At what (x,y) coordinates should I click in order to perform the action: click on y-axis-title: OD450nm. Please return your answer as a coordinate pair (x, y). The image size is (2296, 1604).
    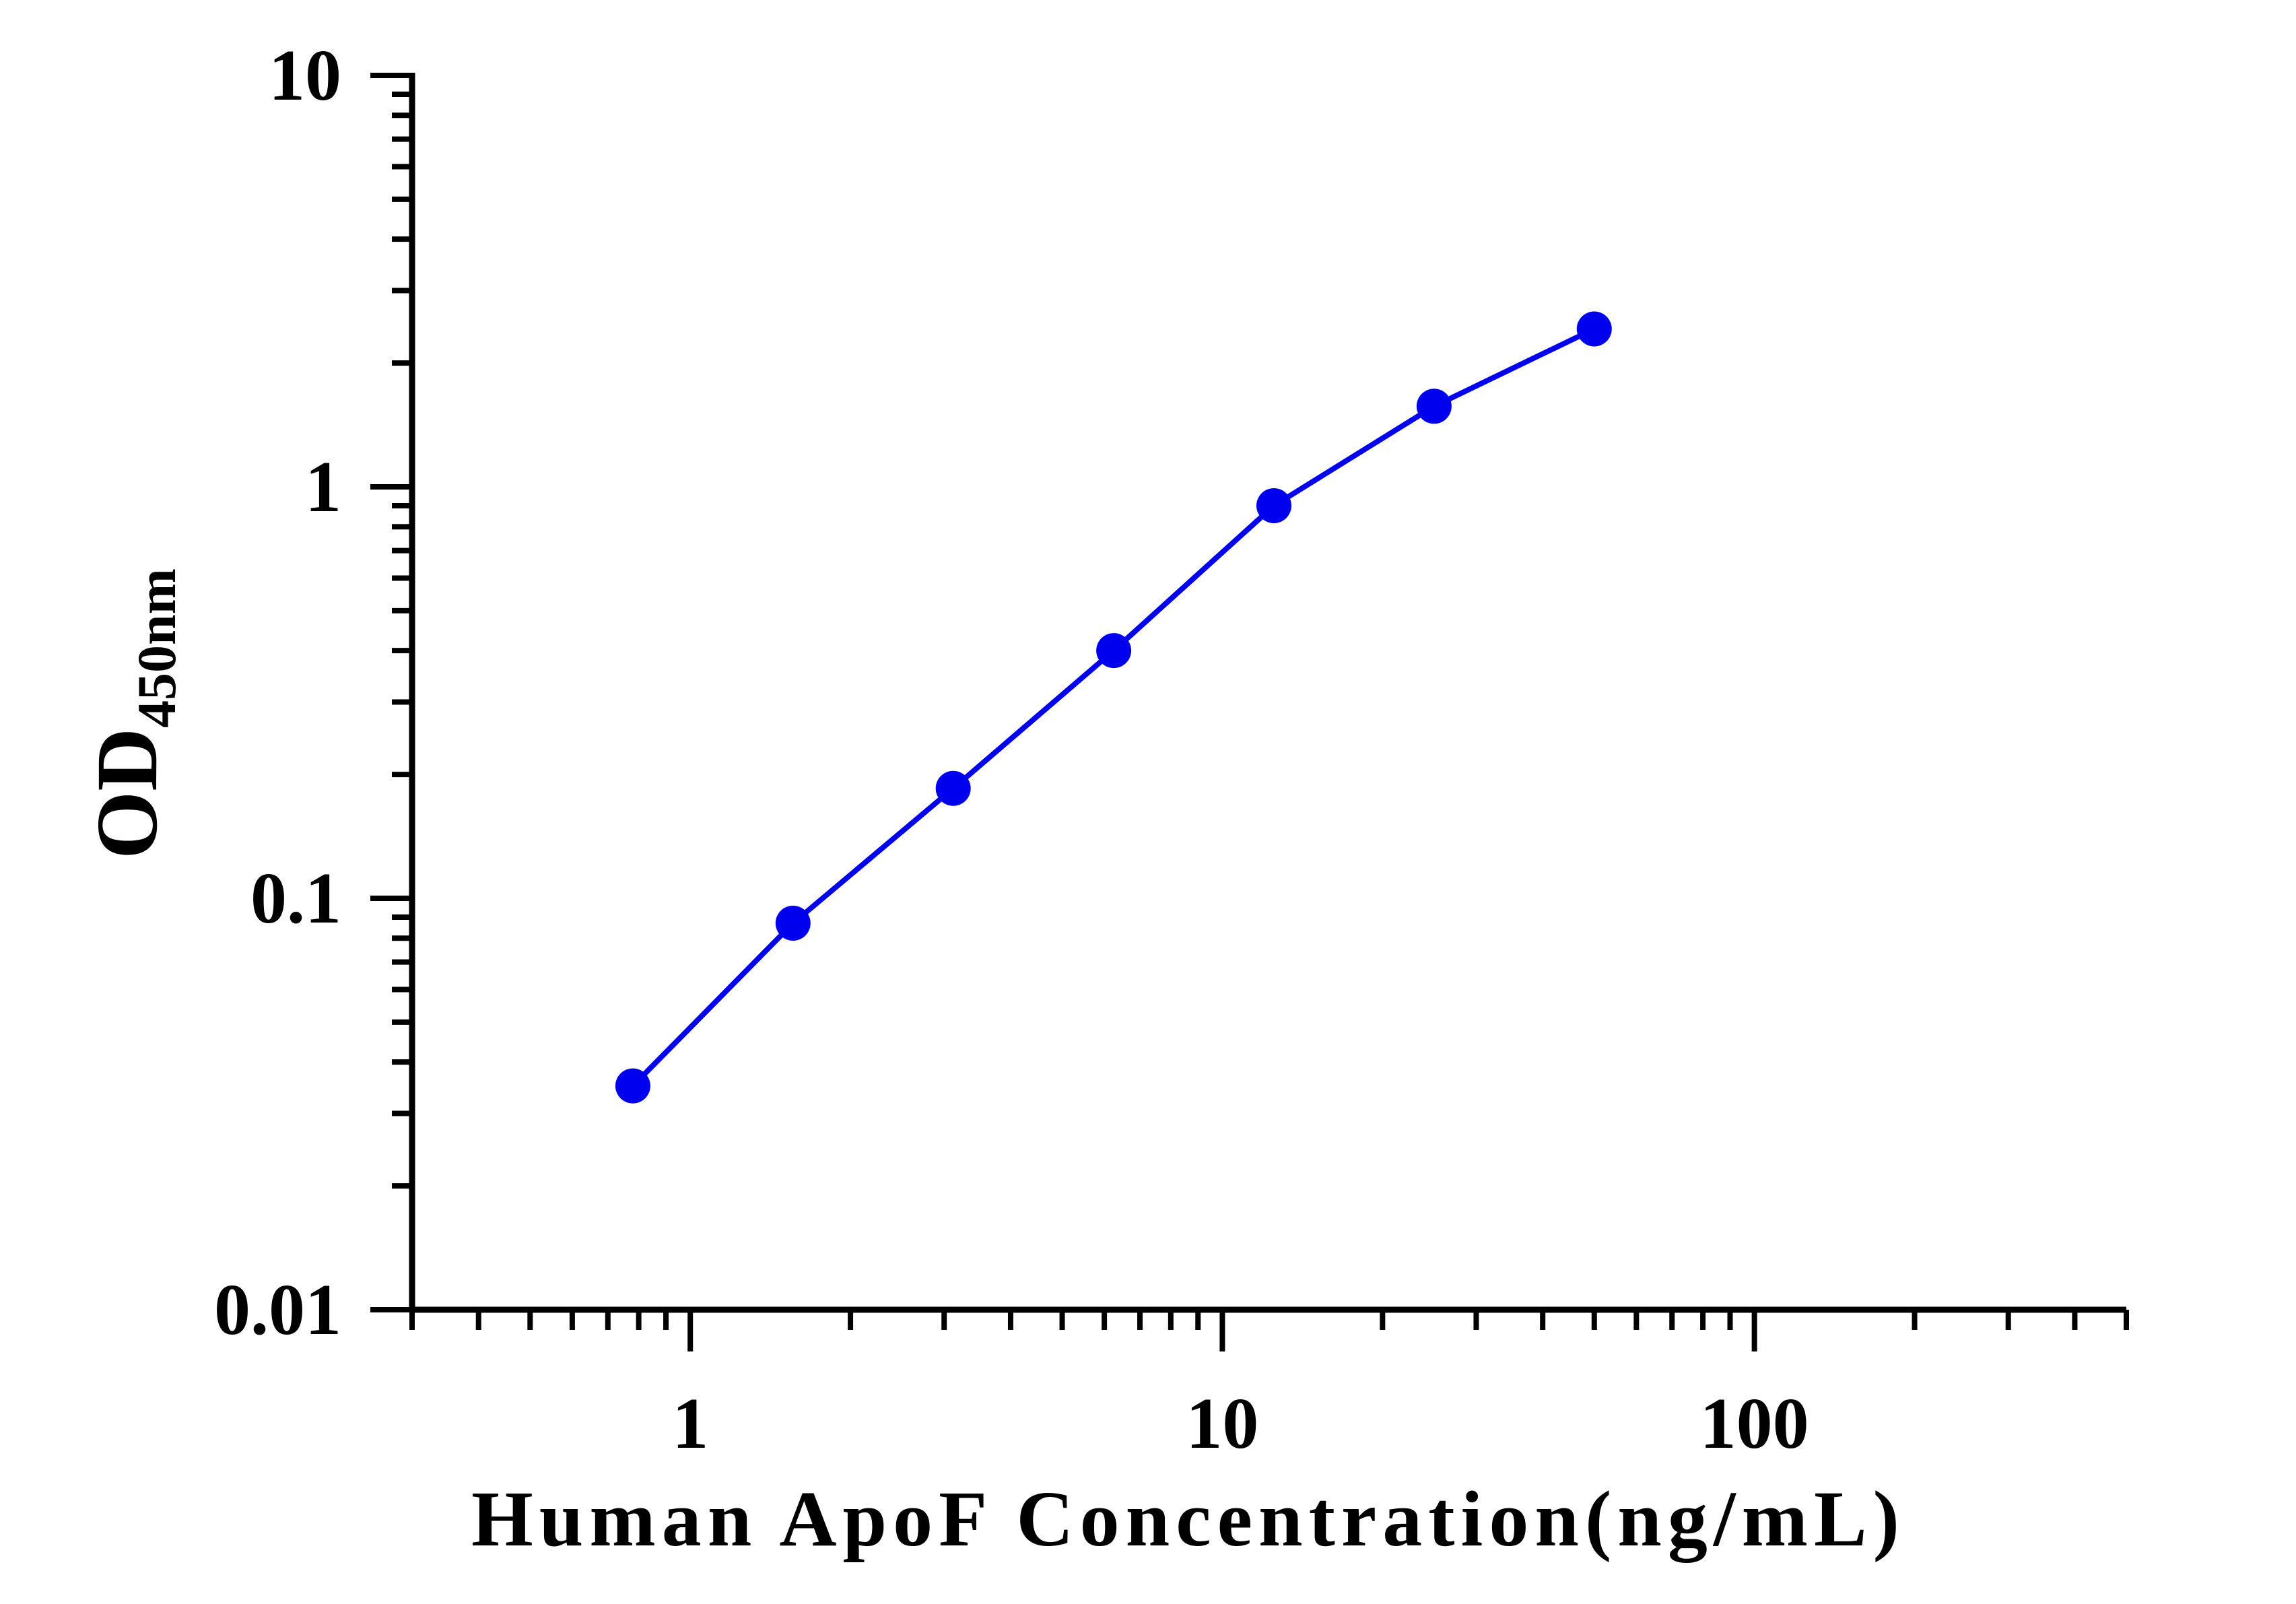
    Looking at the image, I should click on (133, 714).